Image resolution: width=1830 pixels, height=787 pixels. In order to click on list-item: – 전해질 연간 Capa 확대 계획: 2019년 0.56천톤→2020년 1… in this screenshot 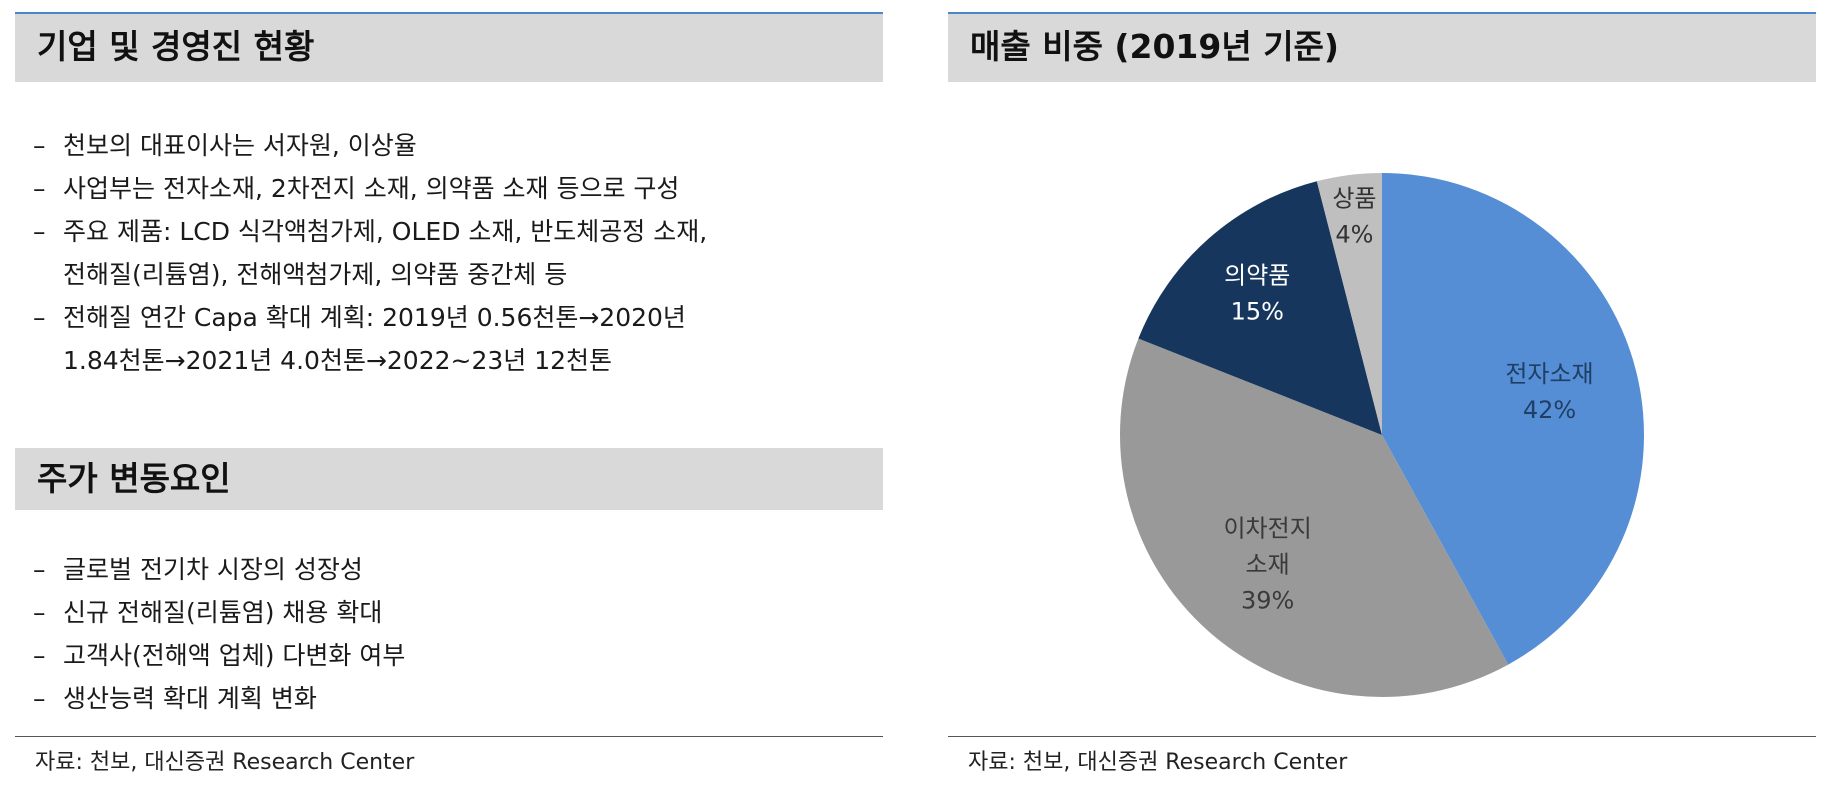, I will do `click(359, 339)`.